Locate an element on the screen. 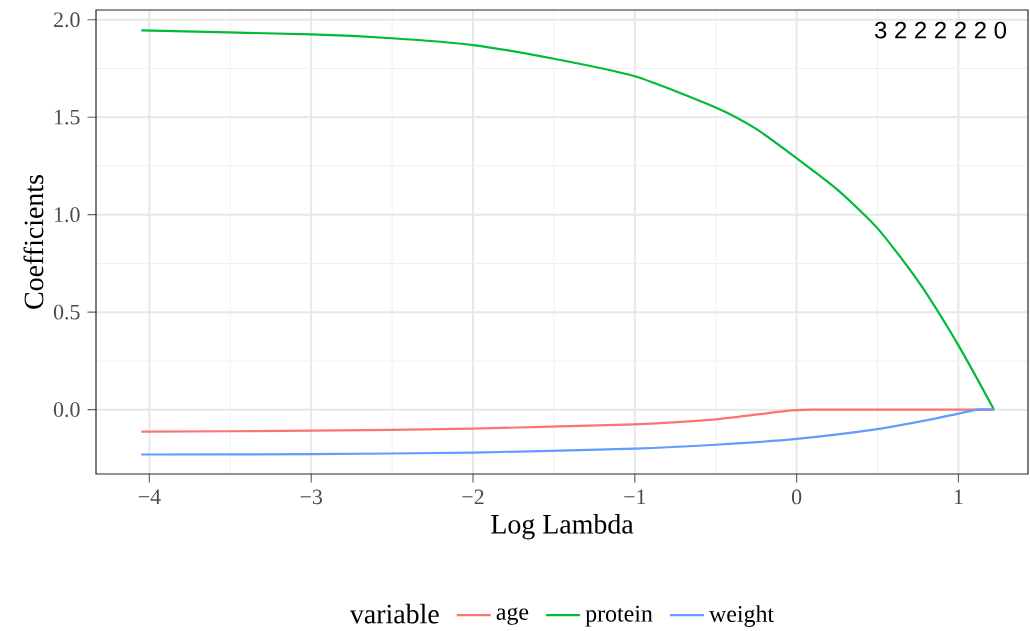 The width and height of the screenshot is (1030, 631). y-axis-title: Coefficients is located at coordinates (33, 242).